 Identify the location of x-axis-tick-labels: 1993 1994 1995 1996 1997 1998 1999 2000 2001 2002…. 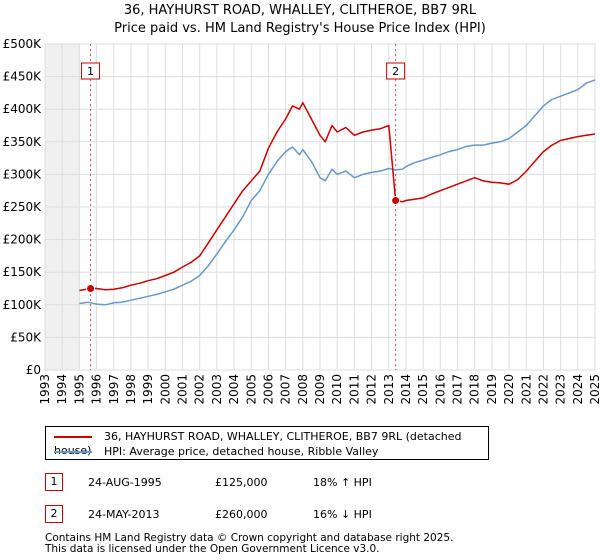
(319, 389).